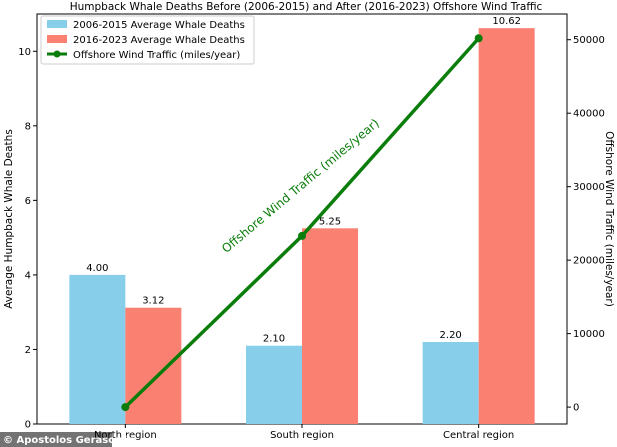  I want to click on y-tick-label-left: 6, so click(28, 201).